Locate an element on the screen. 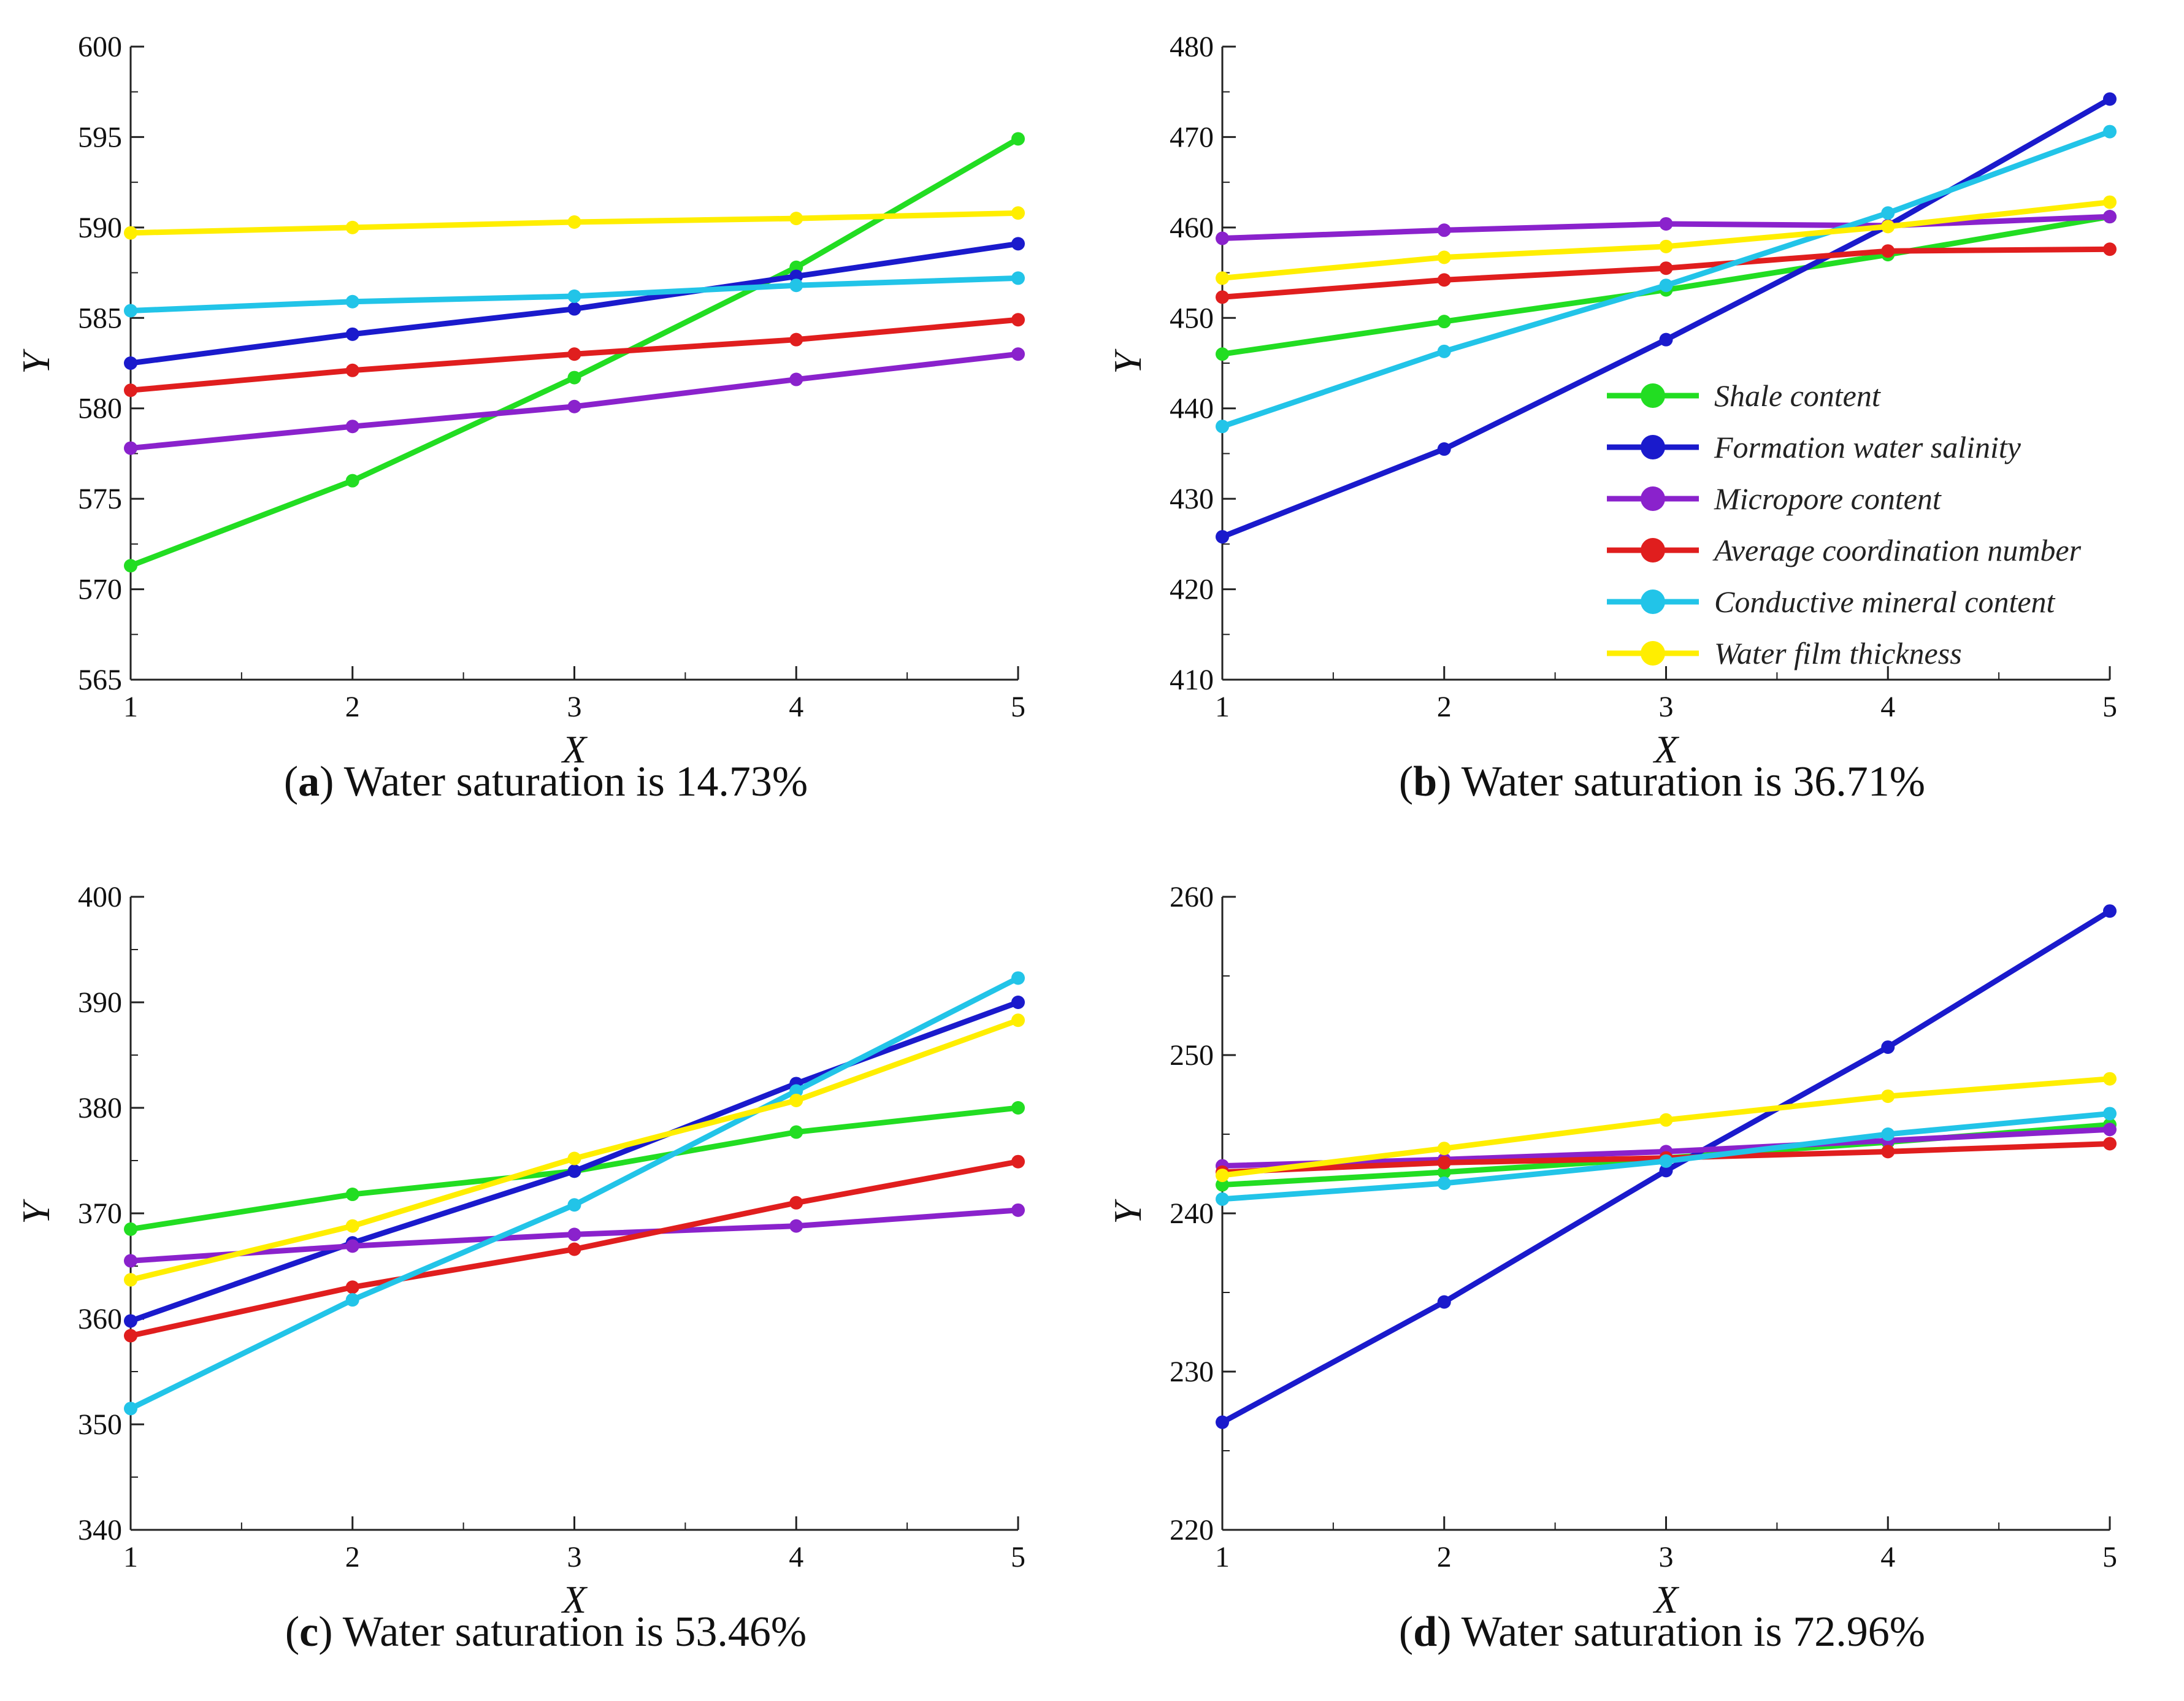  y-axis-title: Y is located at coordinates (36, 361).